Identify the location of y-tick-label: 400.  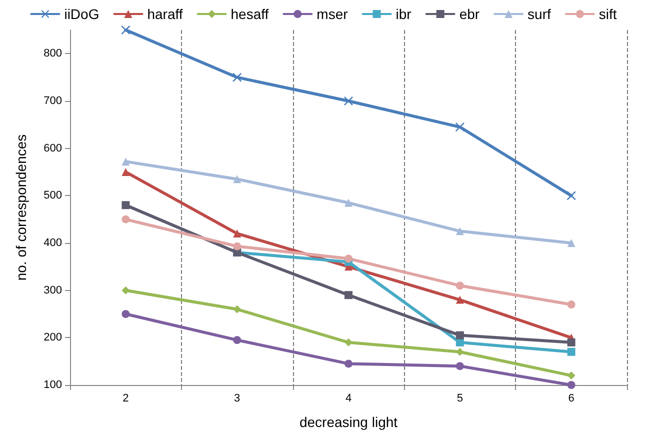
(53, 243).